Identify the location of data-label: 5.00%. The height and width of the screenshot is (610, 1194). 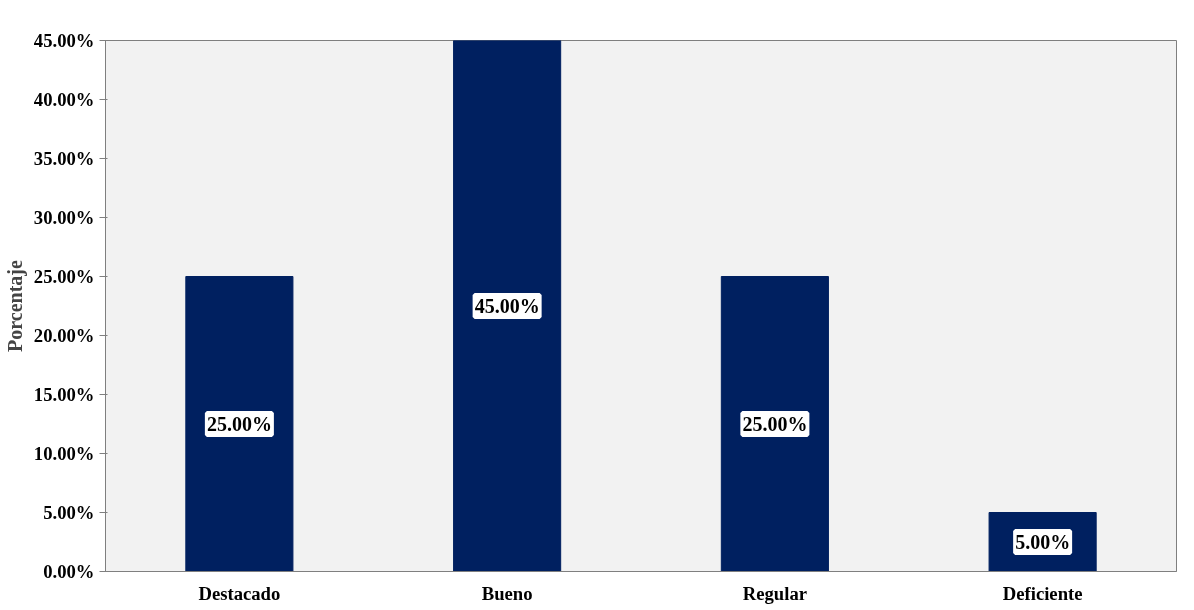
(1043, 542).